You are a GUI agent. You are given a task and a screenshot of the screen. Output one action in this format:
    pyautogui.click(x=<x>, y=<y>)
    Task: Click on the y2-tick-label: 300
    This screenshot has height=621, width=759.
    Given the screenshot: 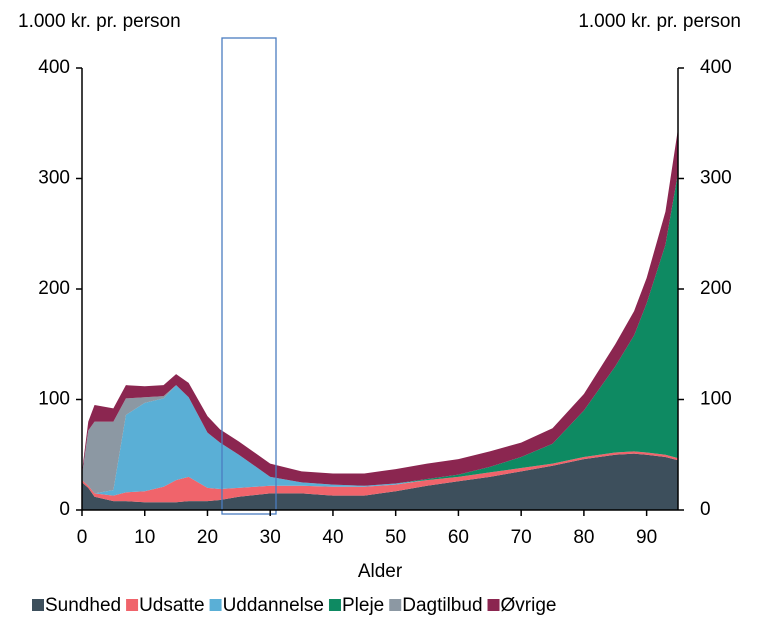 What is the action you would take?
    pyautogui.click(x=716, y=178)
    